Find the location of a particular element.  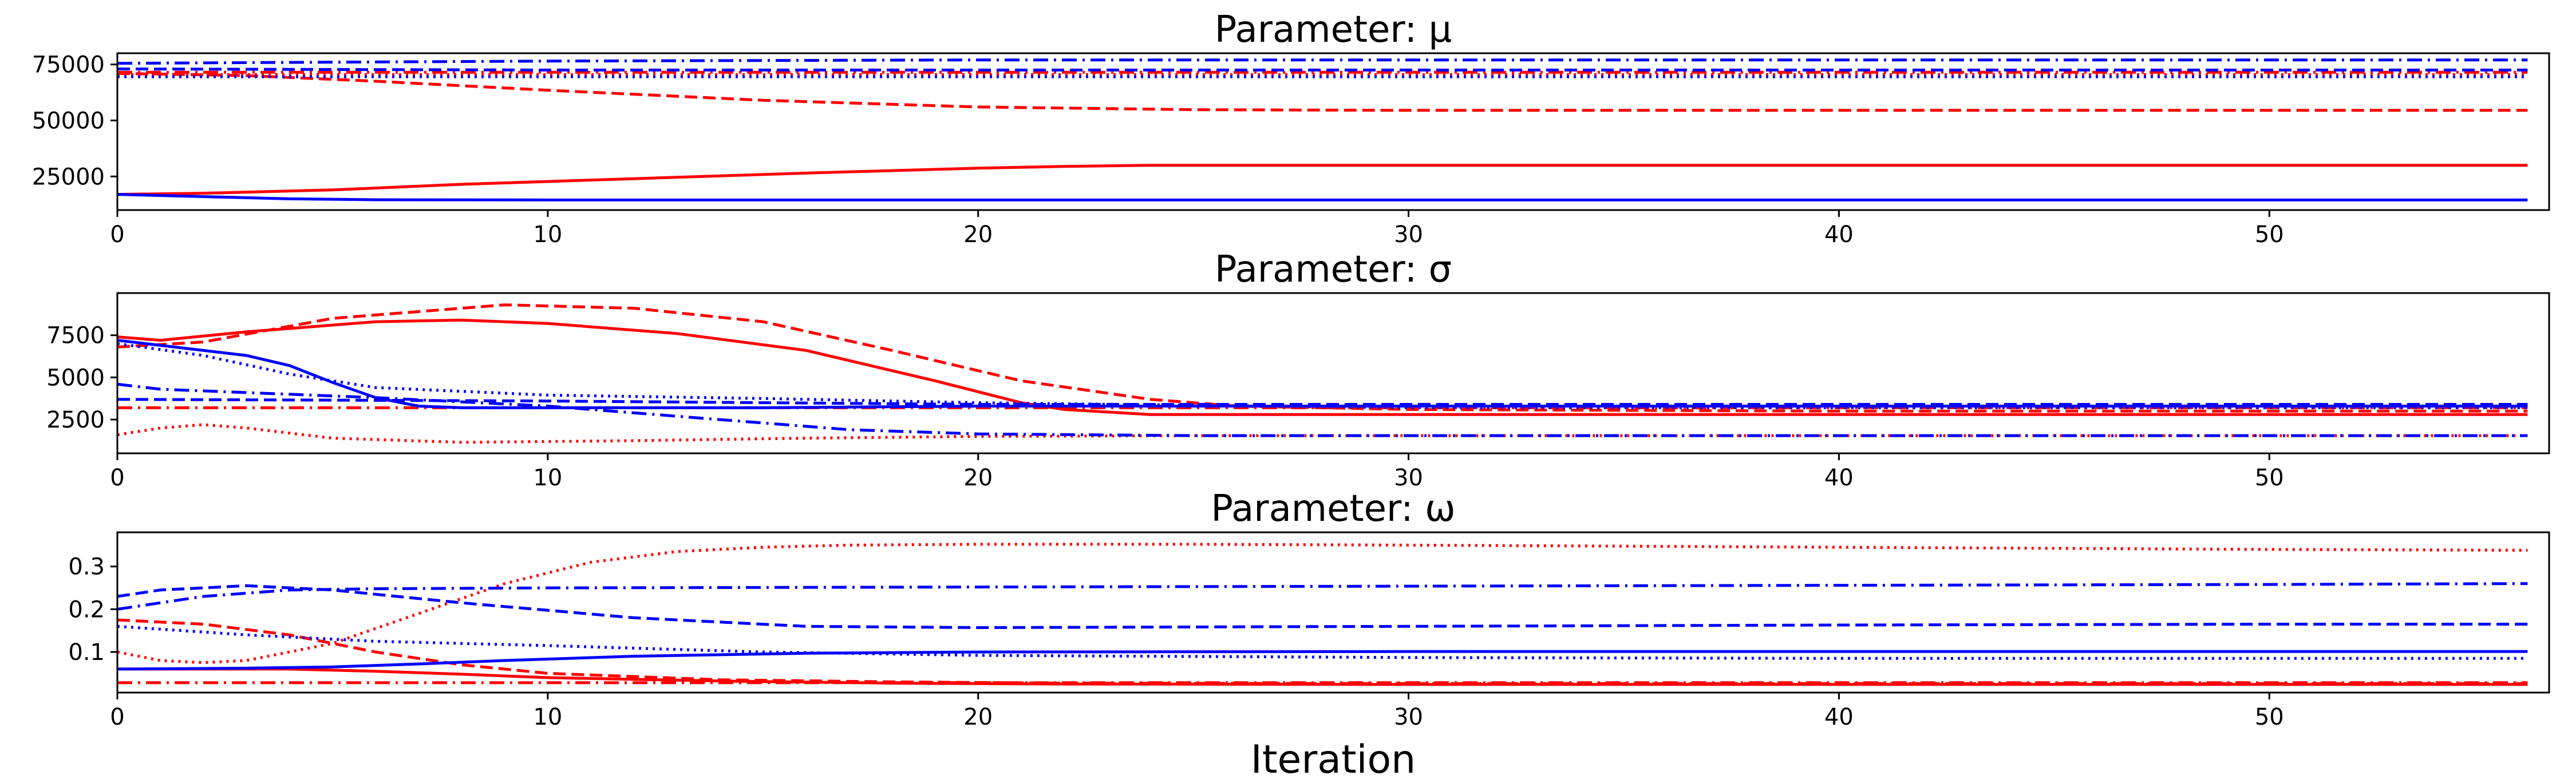

mu-x-tick-label: 50 is located at coordinates (2269, 235).